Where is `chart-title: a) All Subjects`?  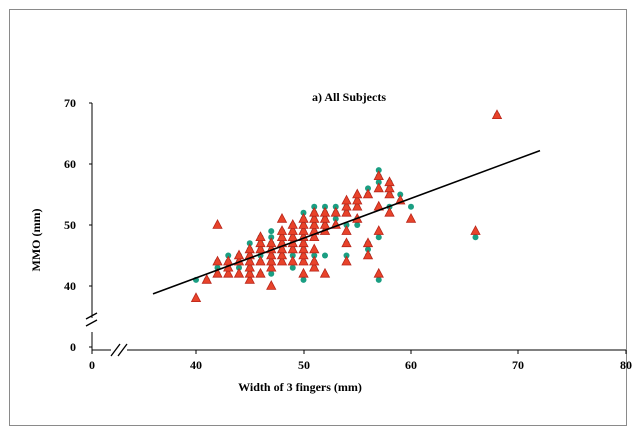 chart-title: a) All Subjects is located at coordinates (349, 97).